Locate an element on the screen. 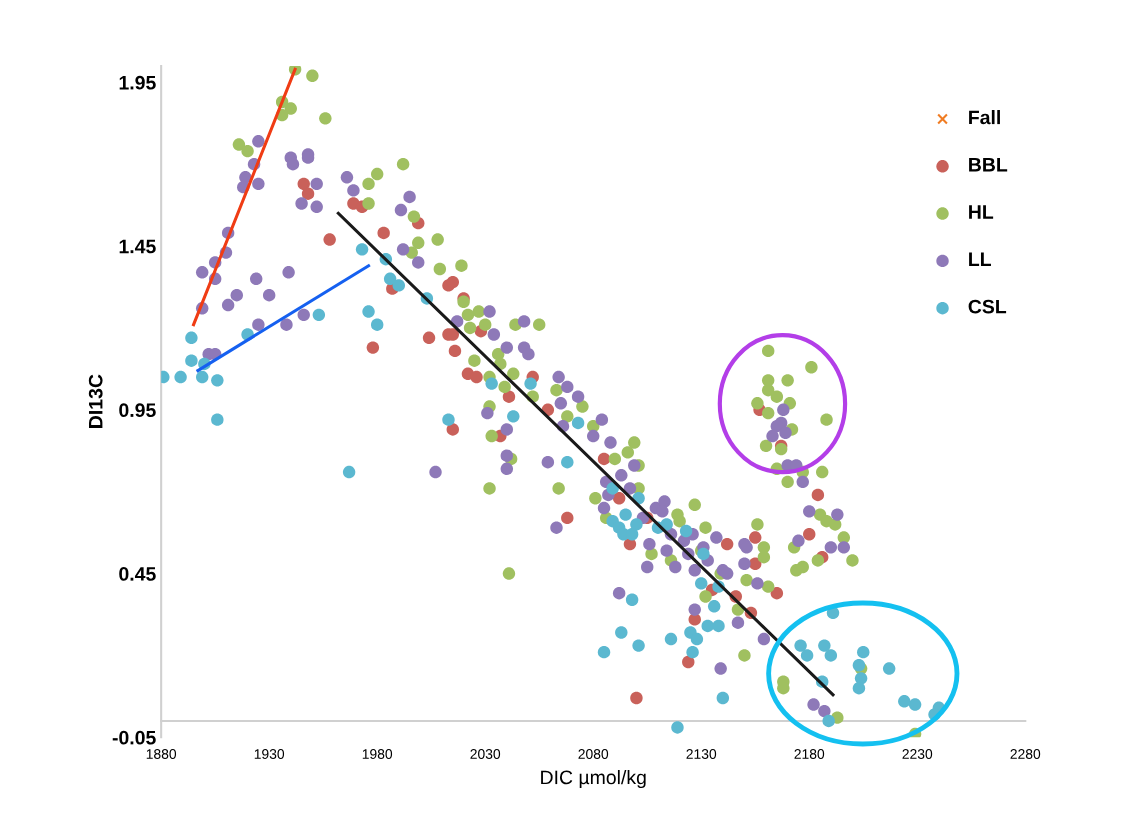 This screenshot has height=835, width=1143. x-tick-label: 2130 is located at coordinates (701, 754).